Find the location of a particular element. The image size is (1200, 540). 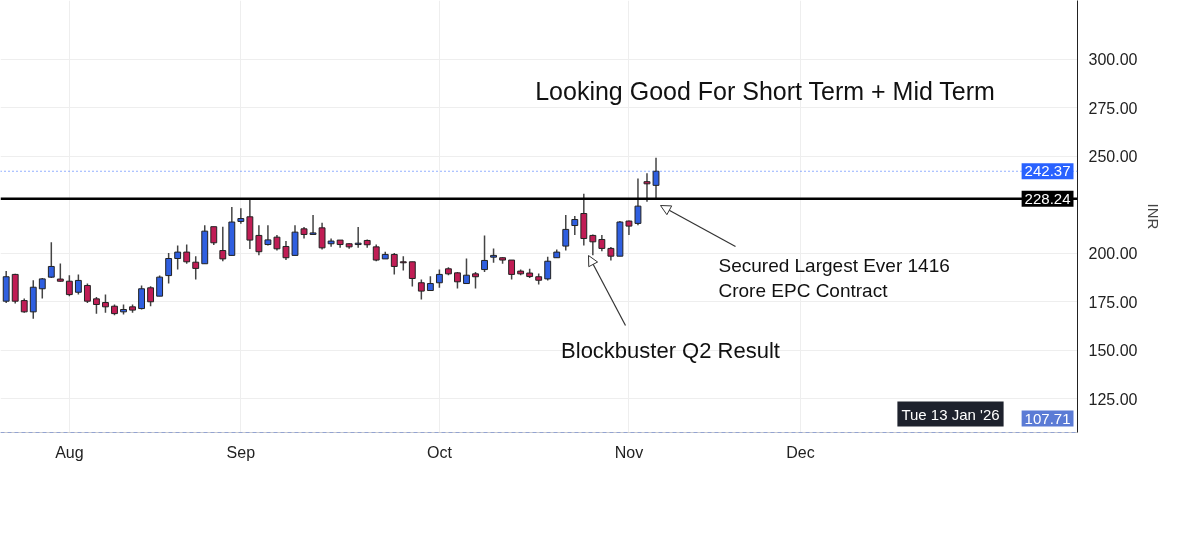

ref-line-label: 107.71 is located at coordinates (1047, 418).